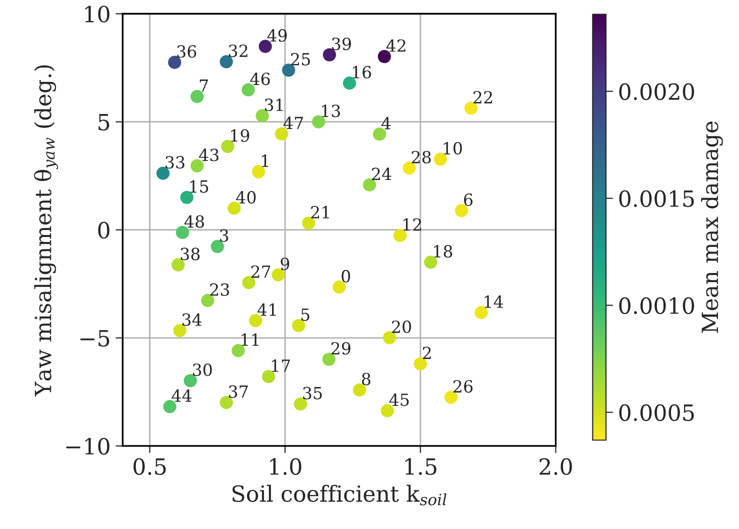 This screenshot has width=739, height=529. What do you see at coordinates (656, 305) in the screenshot?
I see `color-bar-label: 0.0010` at bounding box center [656, 305].